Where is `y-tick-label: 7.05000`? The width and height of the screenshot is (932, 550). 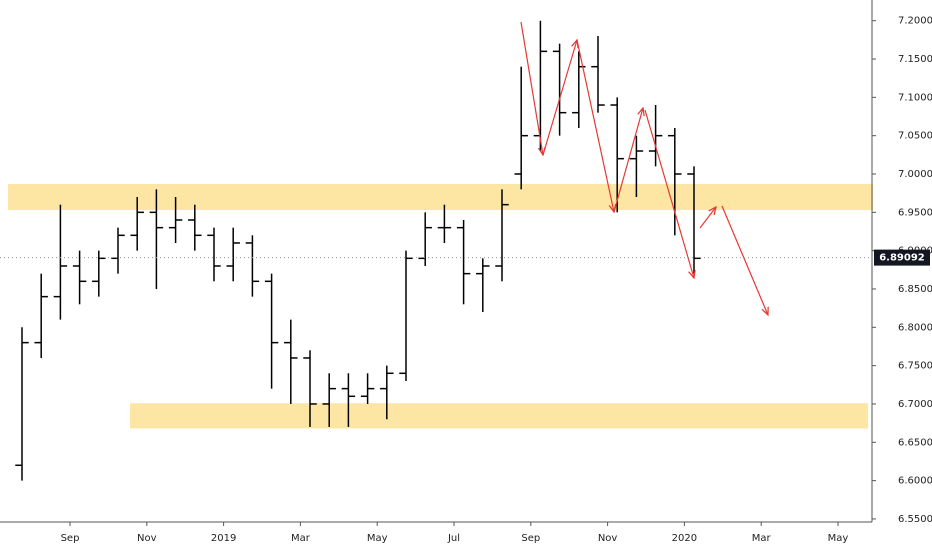
y-tick-label: 7.05000 is located at coordinates (915, 136).